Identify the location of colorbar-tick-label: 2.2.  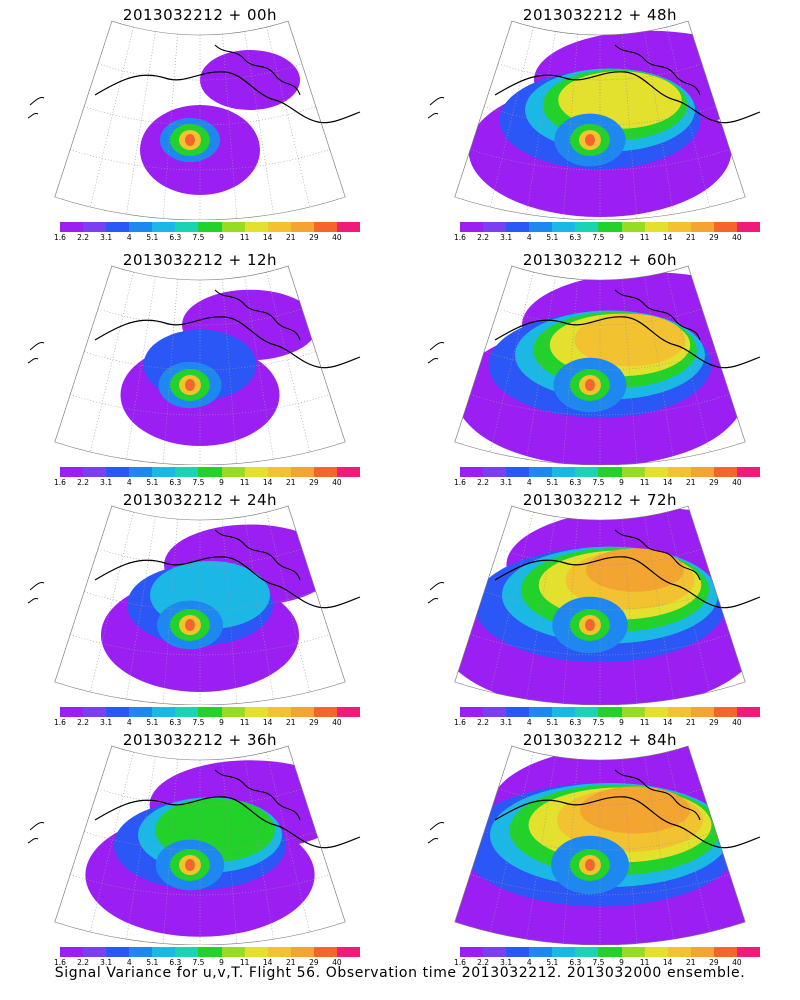
(483, 722).